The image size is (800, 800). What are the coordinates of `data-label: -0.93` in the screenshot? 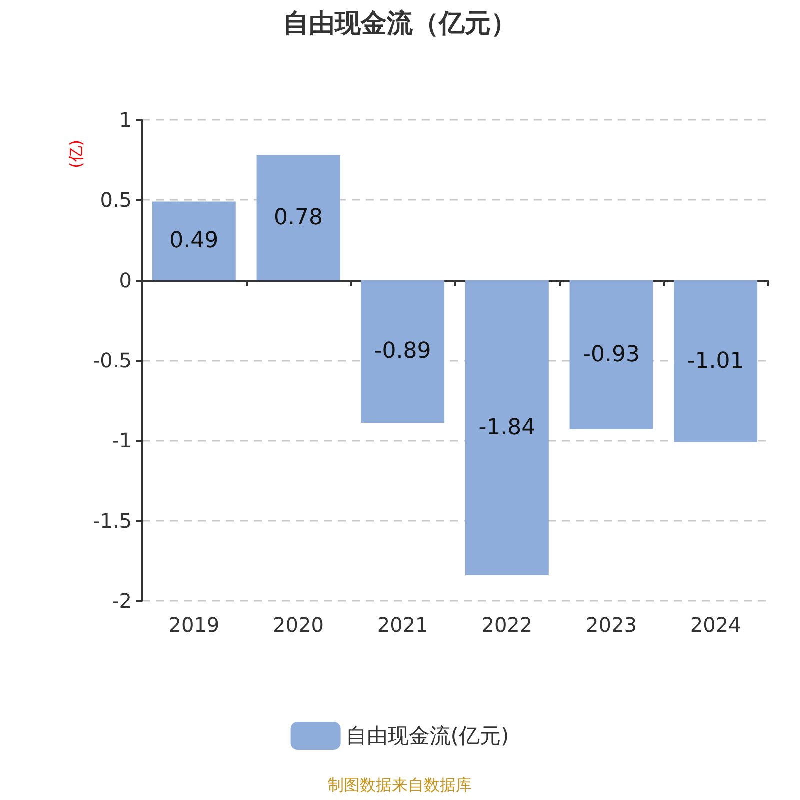 It's located at (611, 355).